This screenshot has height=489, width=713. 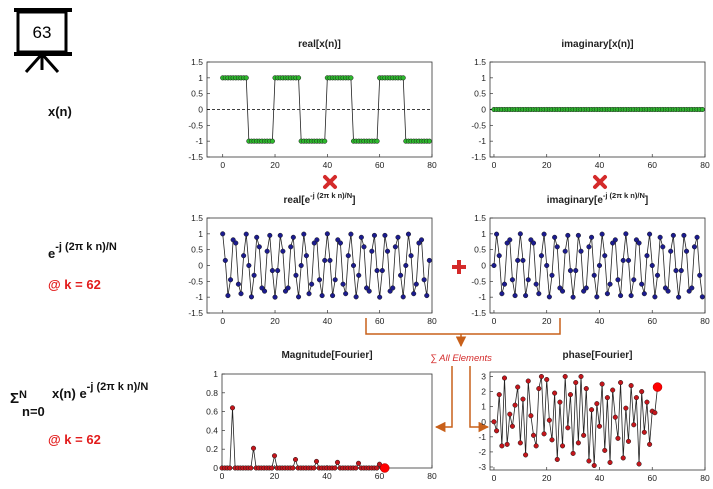 What do you see at coordinates (60, 111) in the screenshot?
I see `signal-label: x(n)` at bounding box center [60, 111].